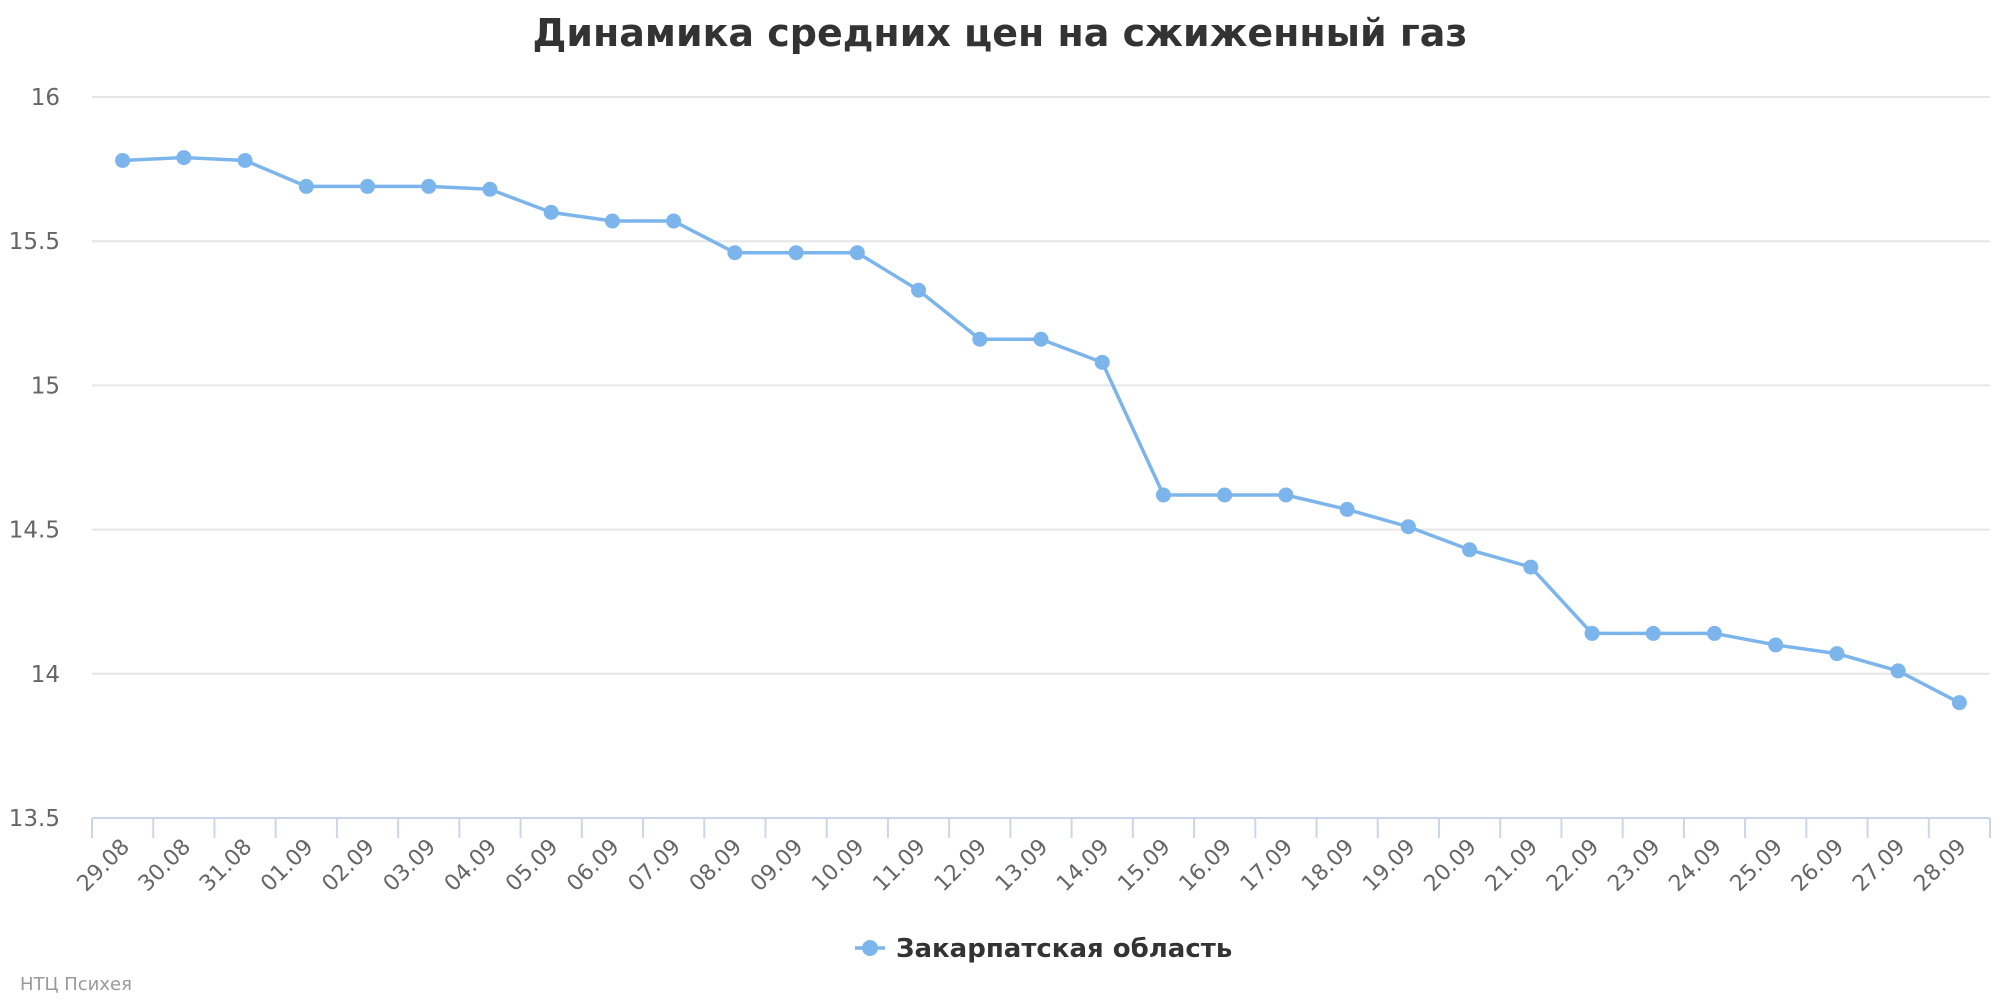  What do you see at coordinates (1757, 866) in the screenshot?
I see `x-tick-label: 25.09` at bounding box center [1757, 866].